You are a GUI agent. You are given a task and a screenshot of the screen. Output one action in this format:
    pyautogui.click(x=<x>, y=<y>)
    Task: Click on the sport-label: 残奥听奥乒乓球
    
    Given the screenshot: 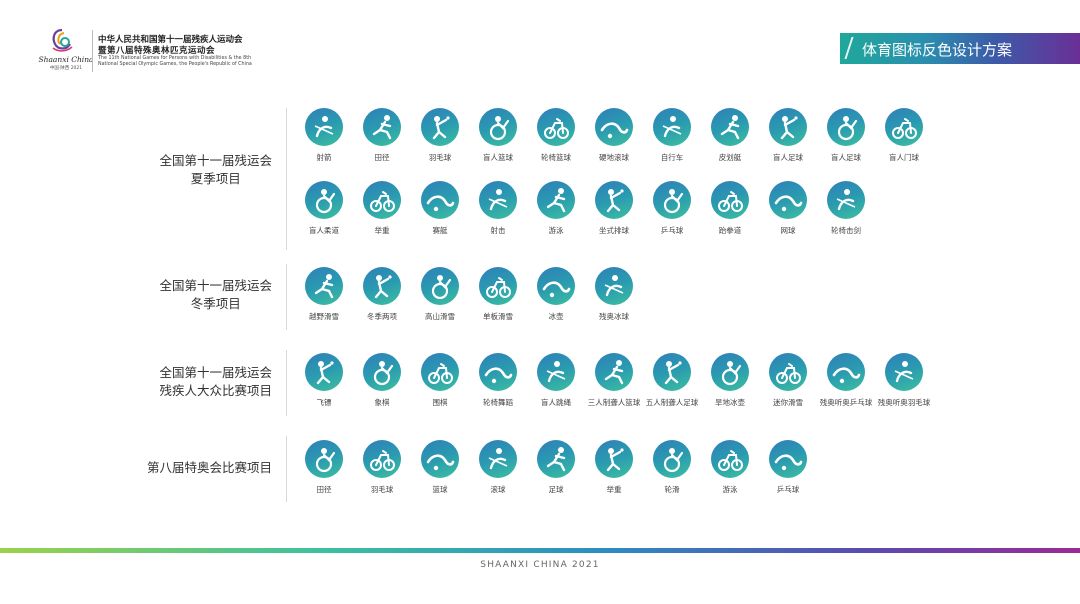 What is the action you would take?
    pyautogui.click(x=846, y=402)
    